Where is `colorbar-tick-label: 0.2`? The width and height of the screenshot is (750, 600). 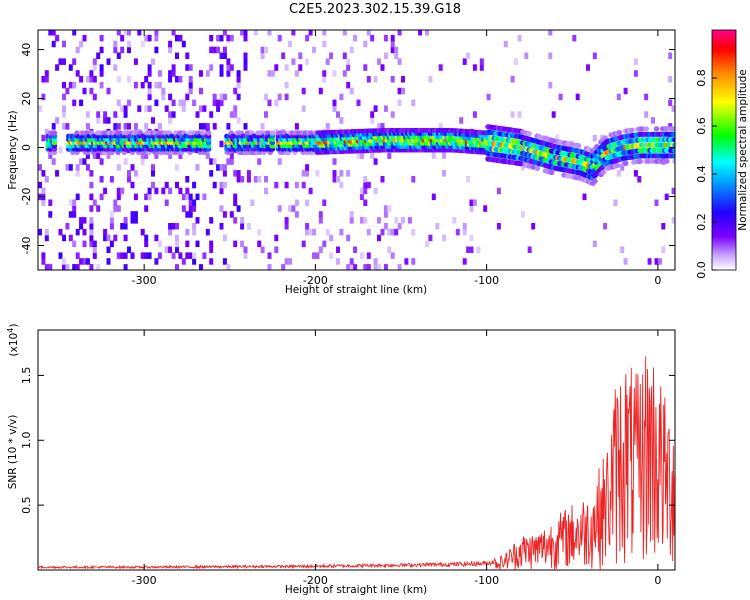 colorbar-tick-label: 0.2 is located at coordinates (701, 222).